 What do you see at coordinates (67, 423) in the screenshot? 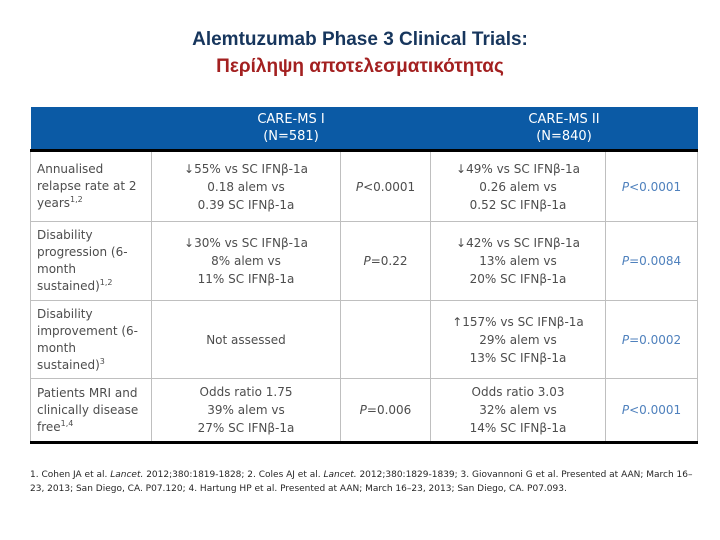
I see `reference-superscript: 1,4` at bounding box center [67, 423].